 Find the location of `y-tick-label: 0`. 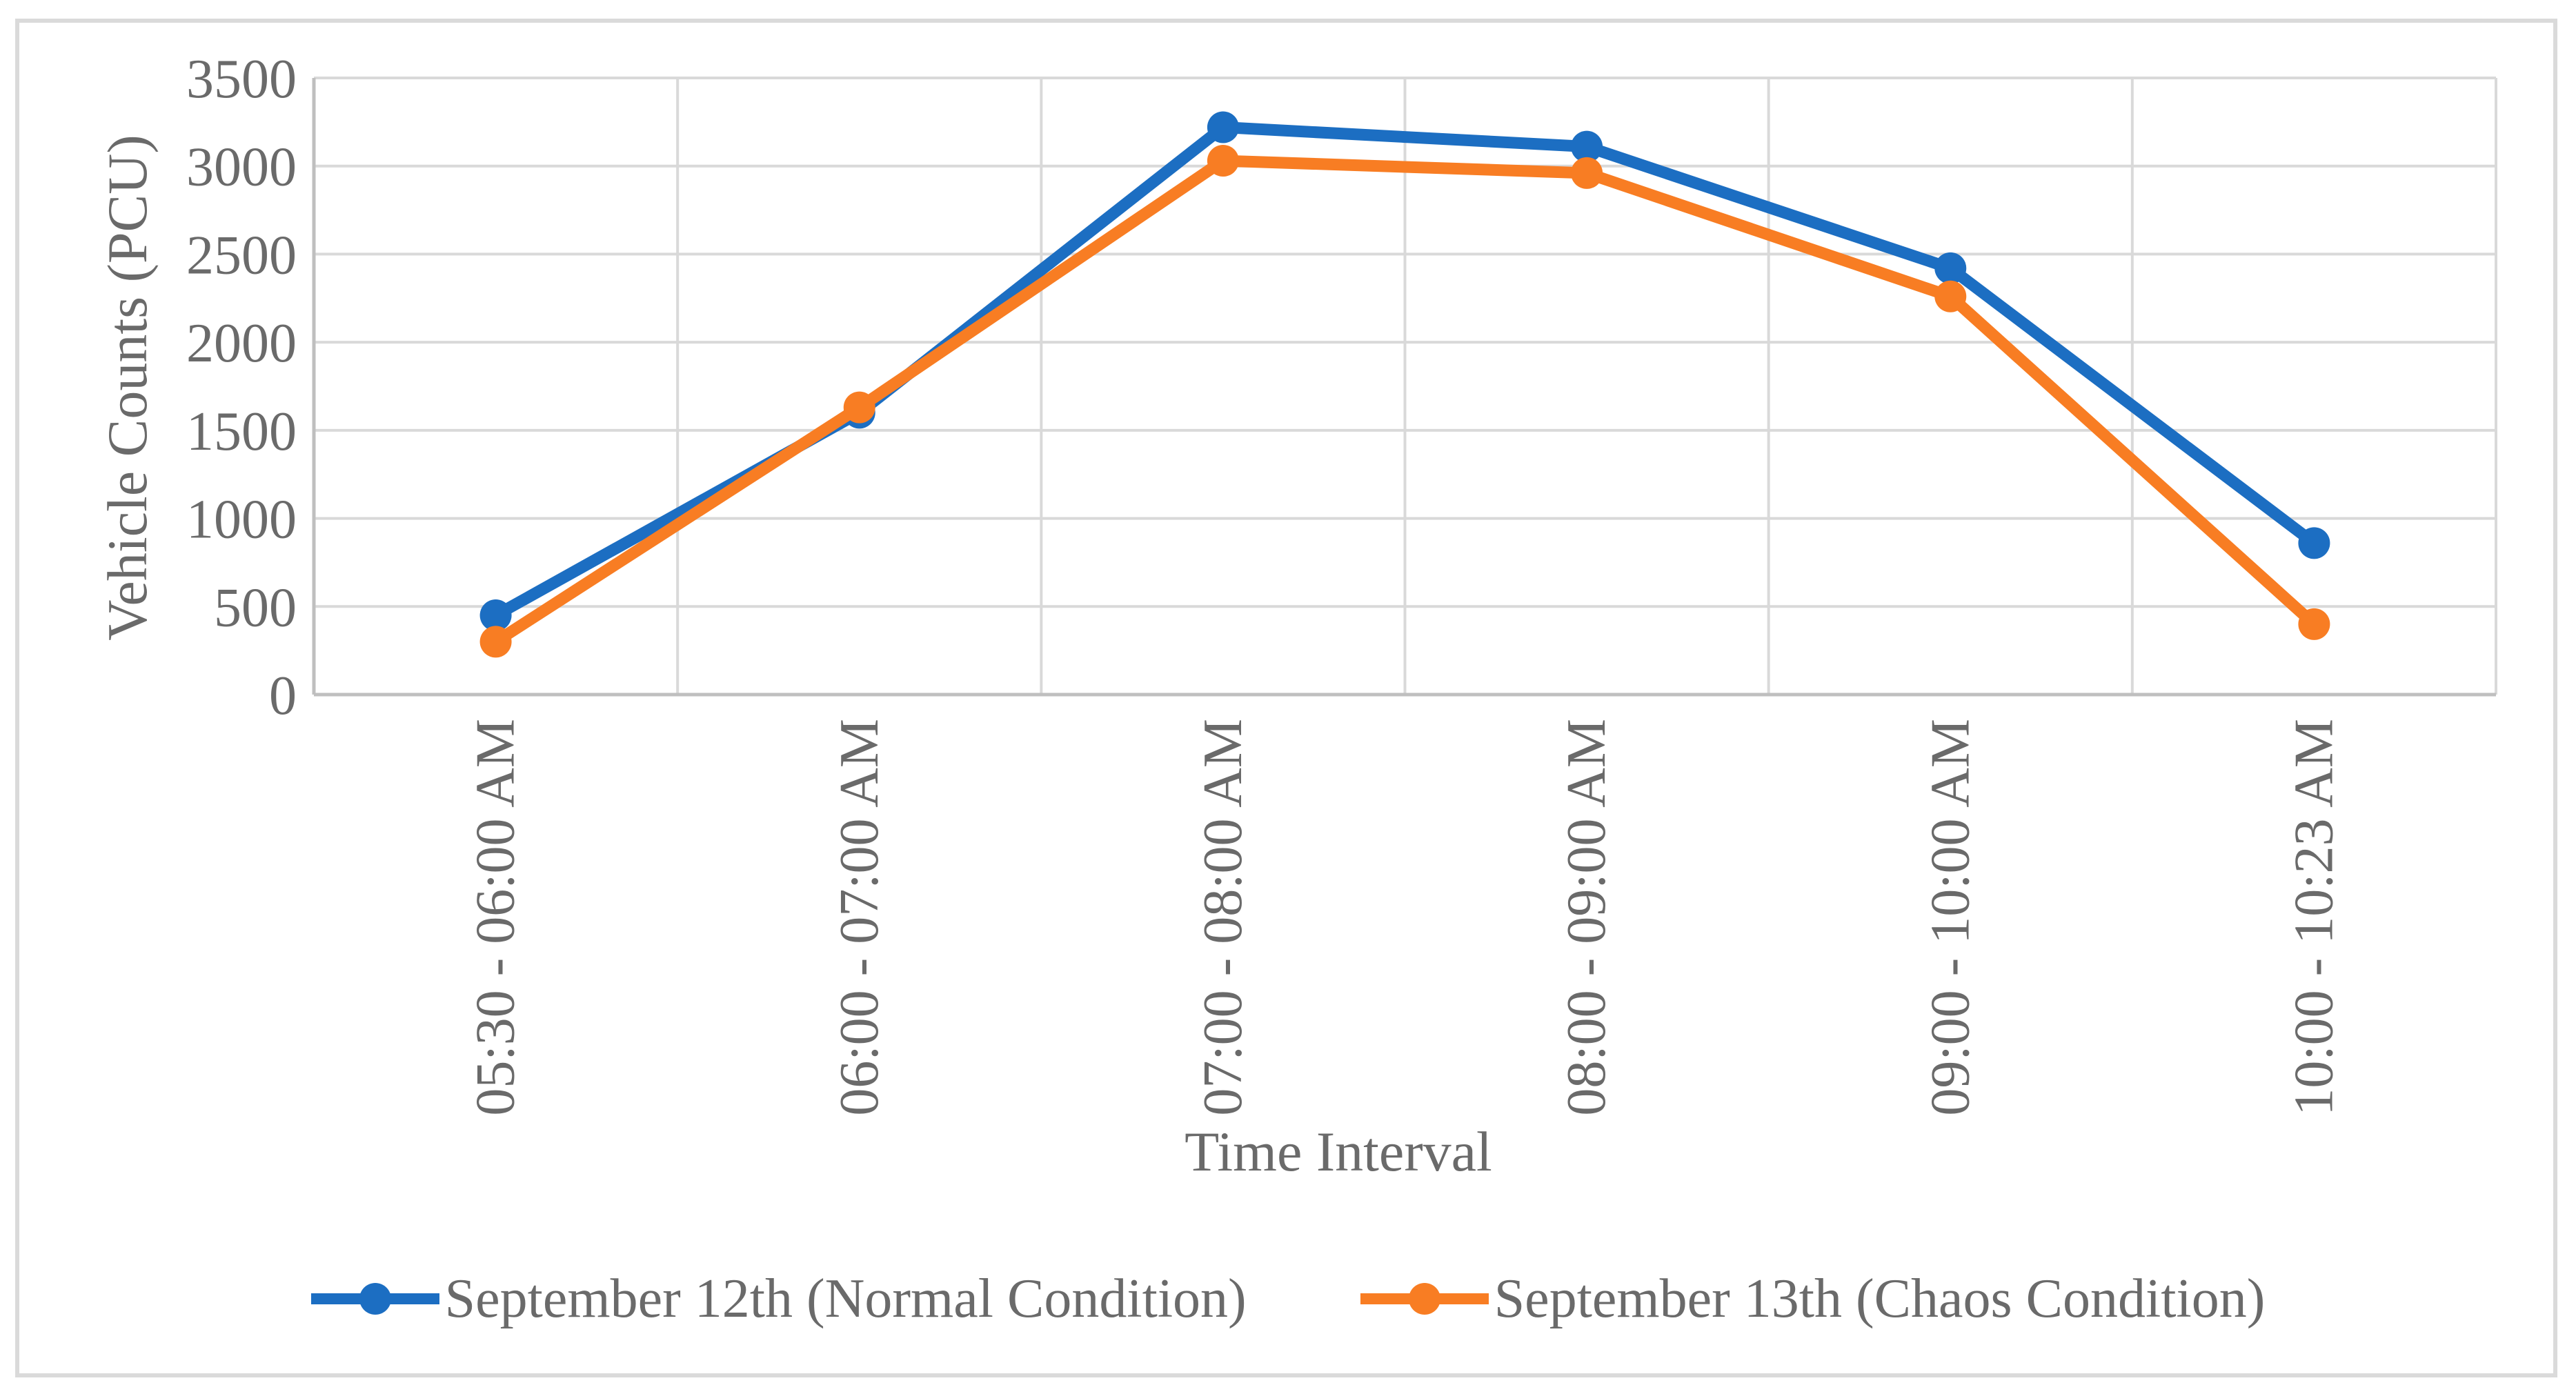

y-tick-label: 0 is located at coordinates (283, 696).